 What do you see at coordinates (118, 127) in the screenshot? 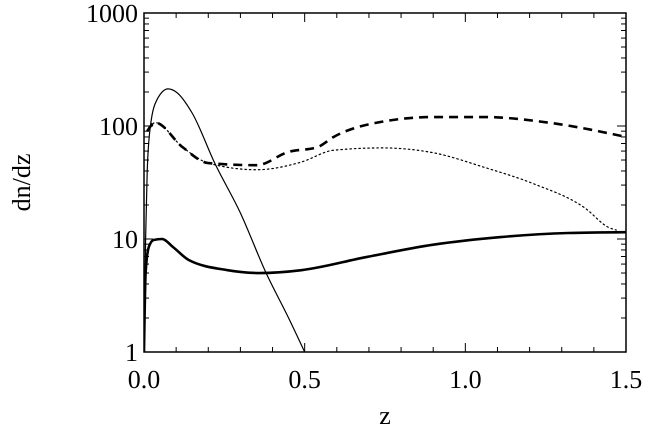
I see `y-tick-label: 100` at bounding box center [118, 127].